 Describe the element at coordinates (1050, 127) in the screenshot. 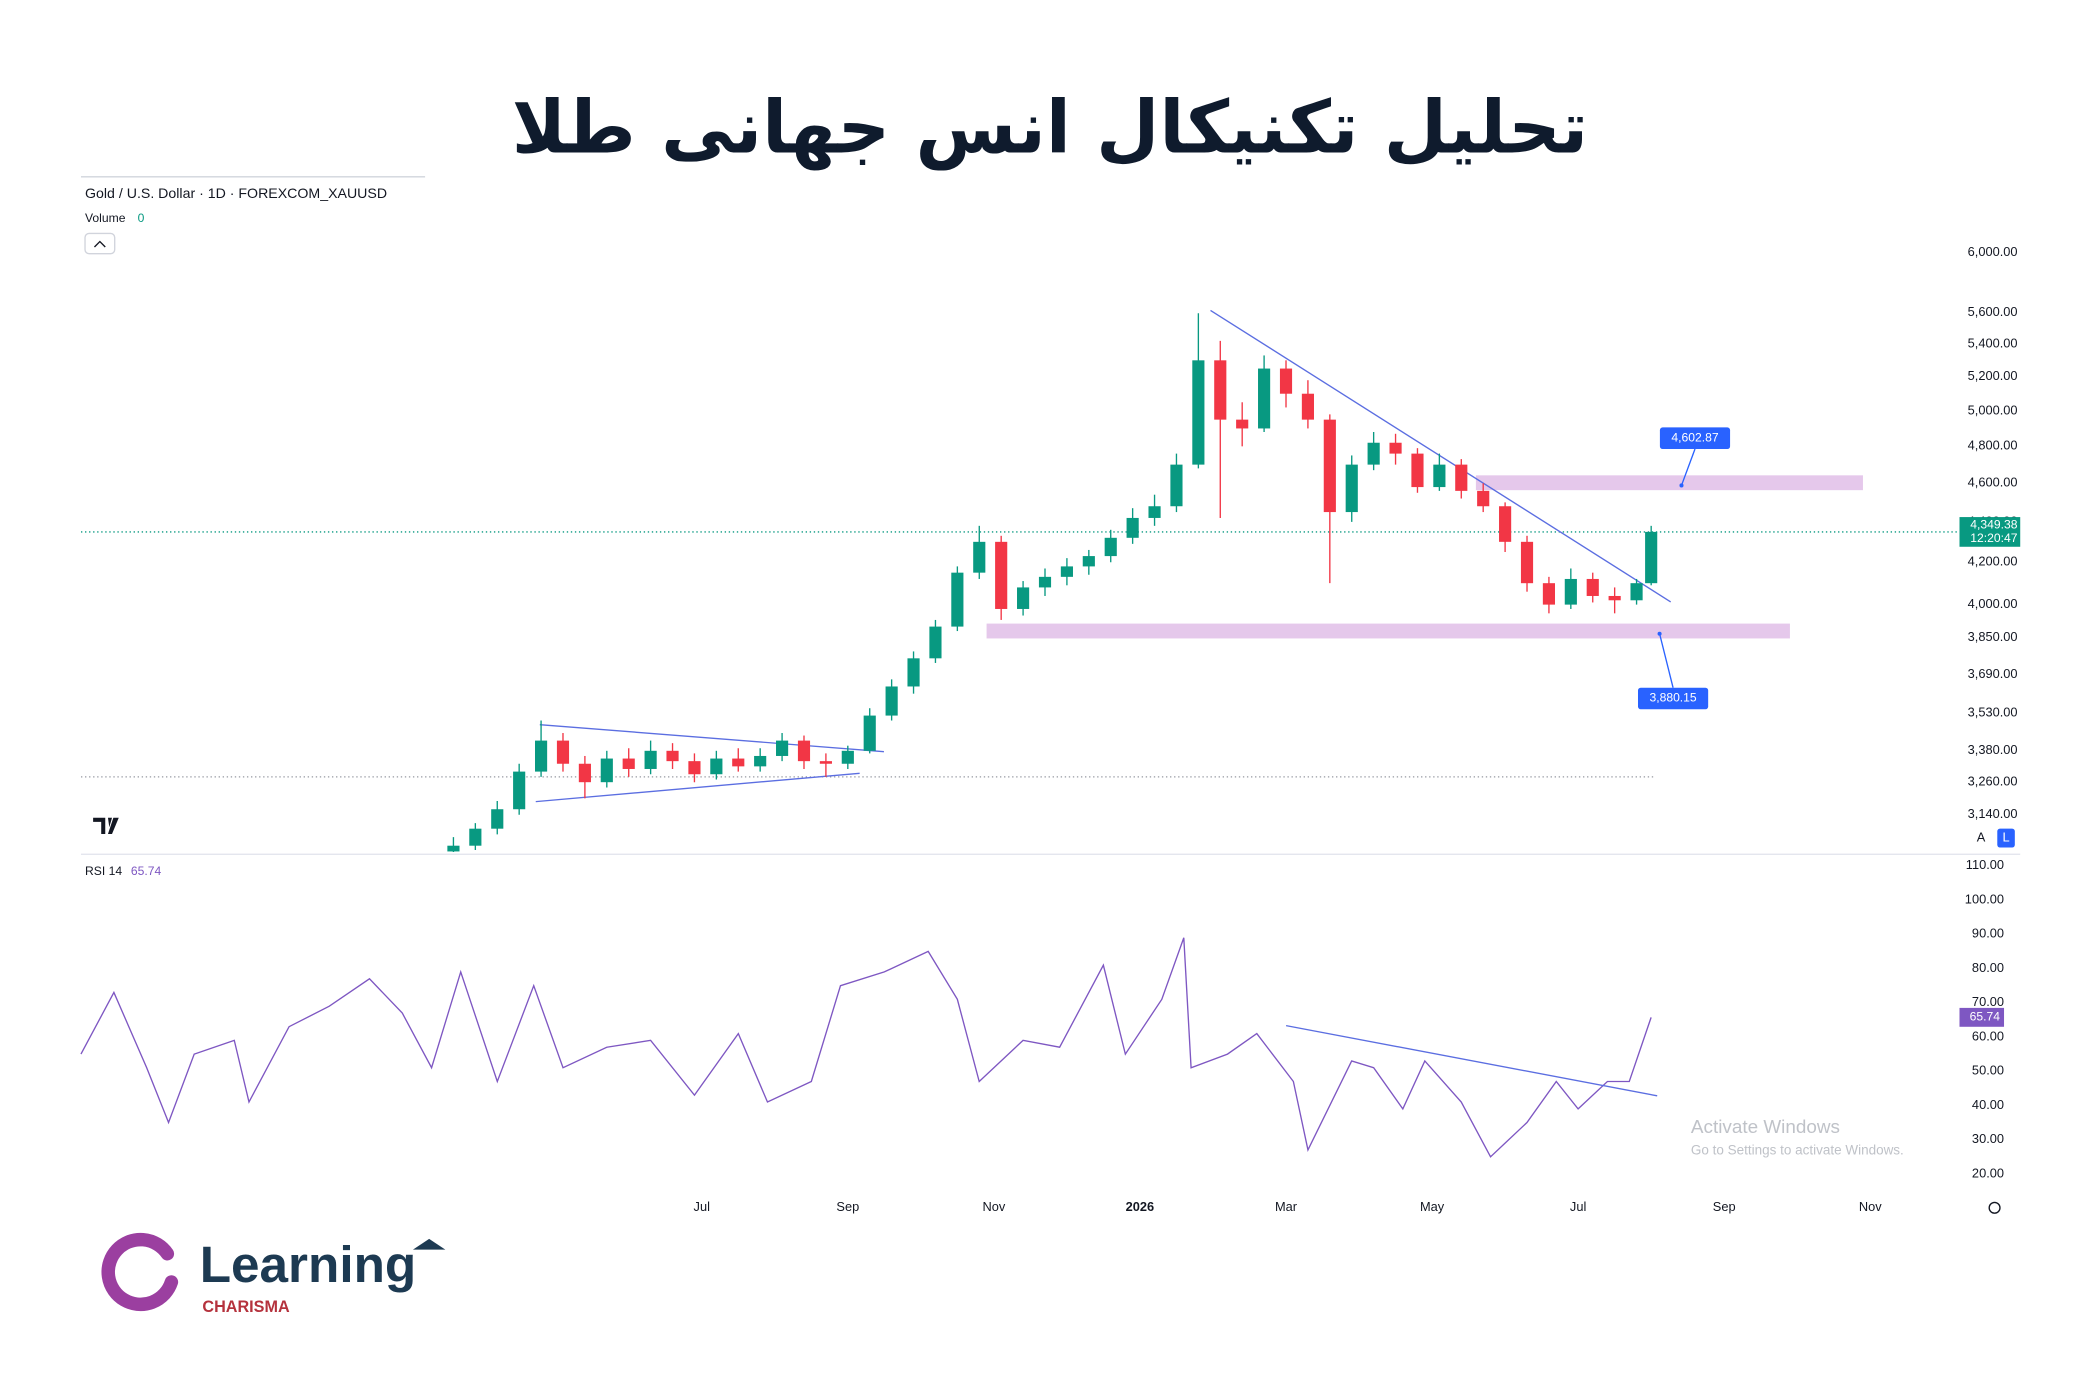

I see `page-title: تحلیل تکنیکال انس جهانی طلا` at that location.